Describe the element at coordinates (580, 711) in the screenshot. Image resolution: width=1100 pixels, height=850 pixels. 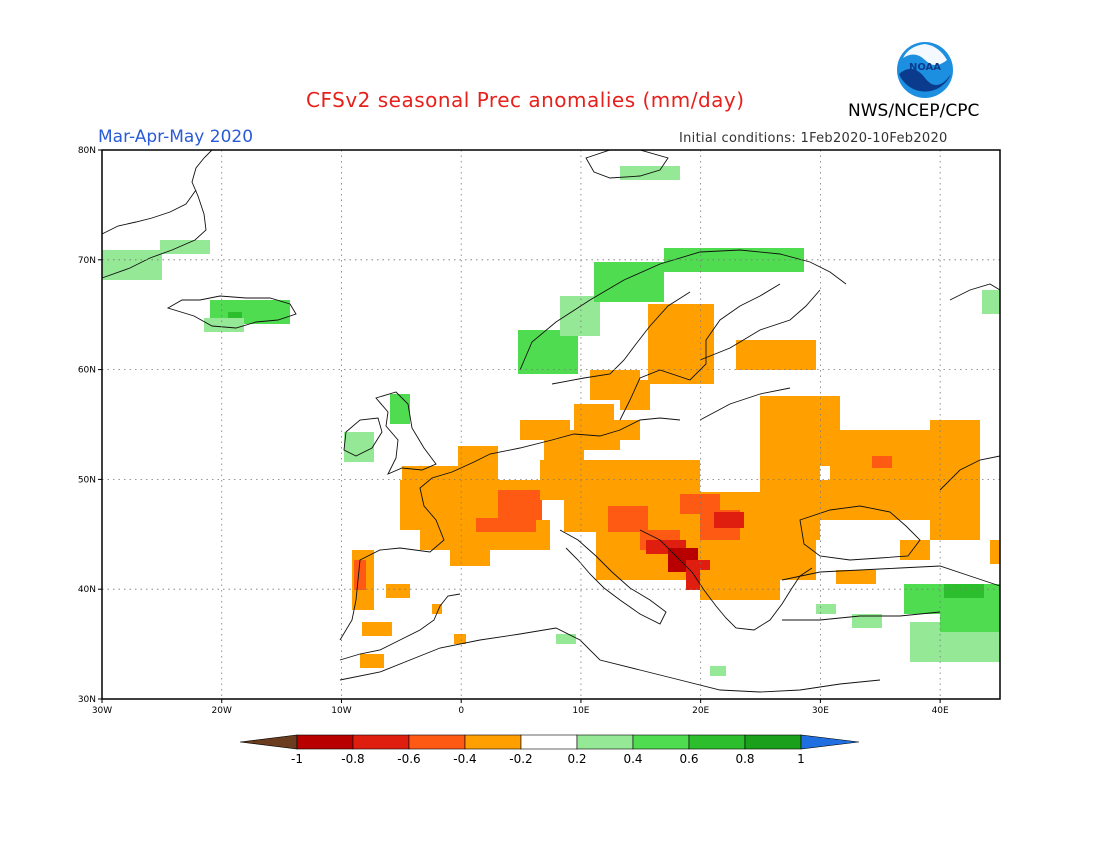
I see `x-tick-label: 10E` at that location.